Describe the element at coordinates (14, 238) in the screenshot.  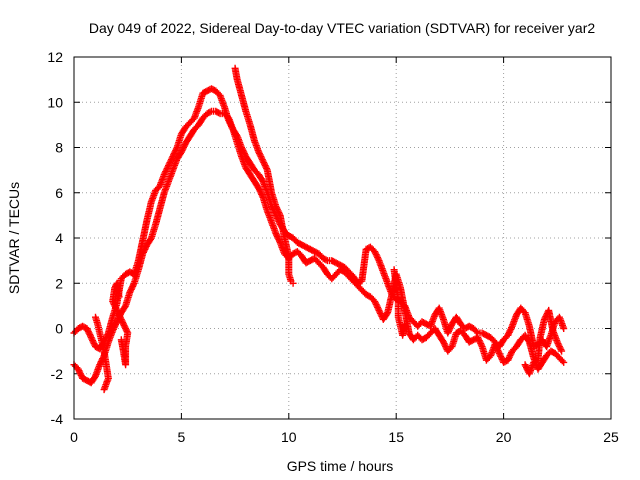
I see `y-axis-label: SDTVAR / TECUs` at that location.